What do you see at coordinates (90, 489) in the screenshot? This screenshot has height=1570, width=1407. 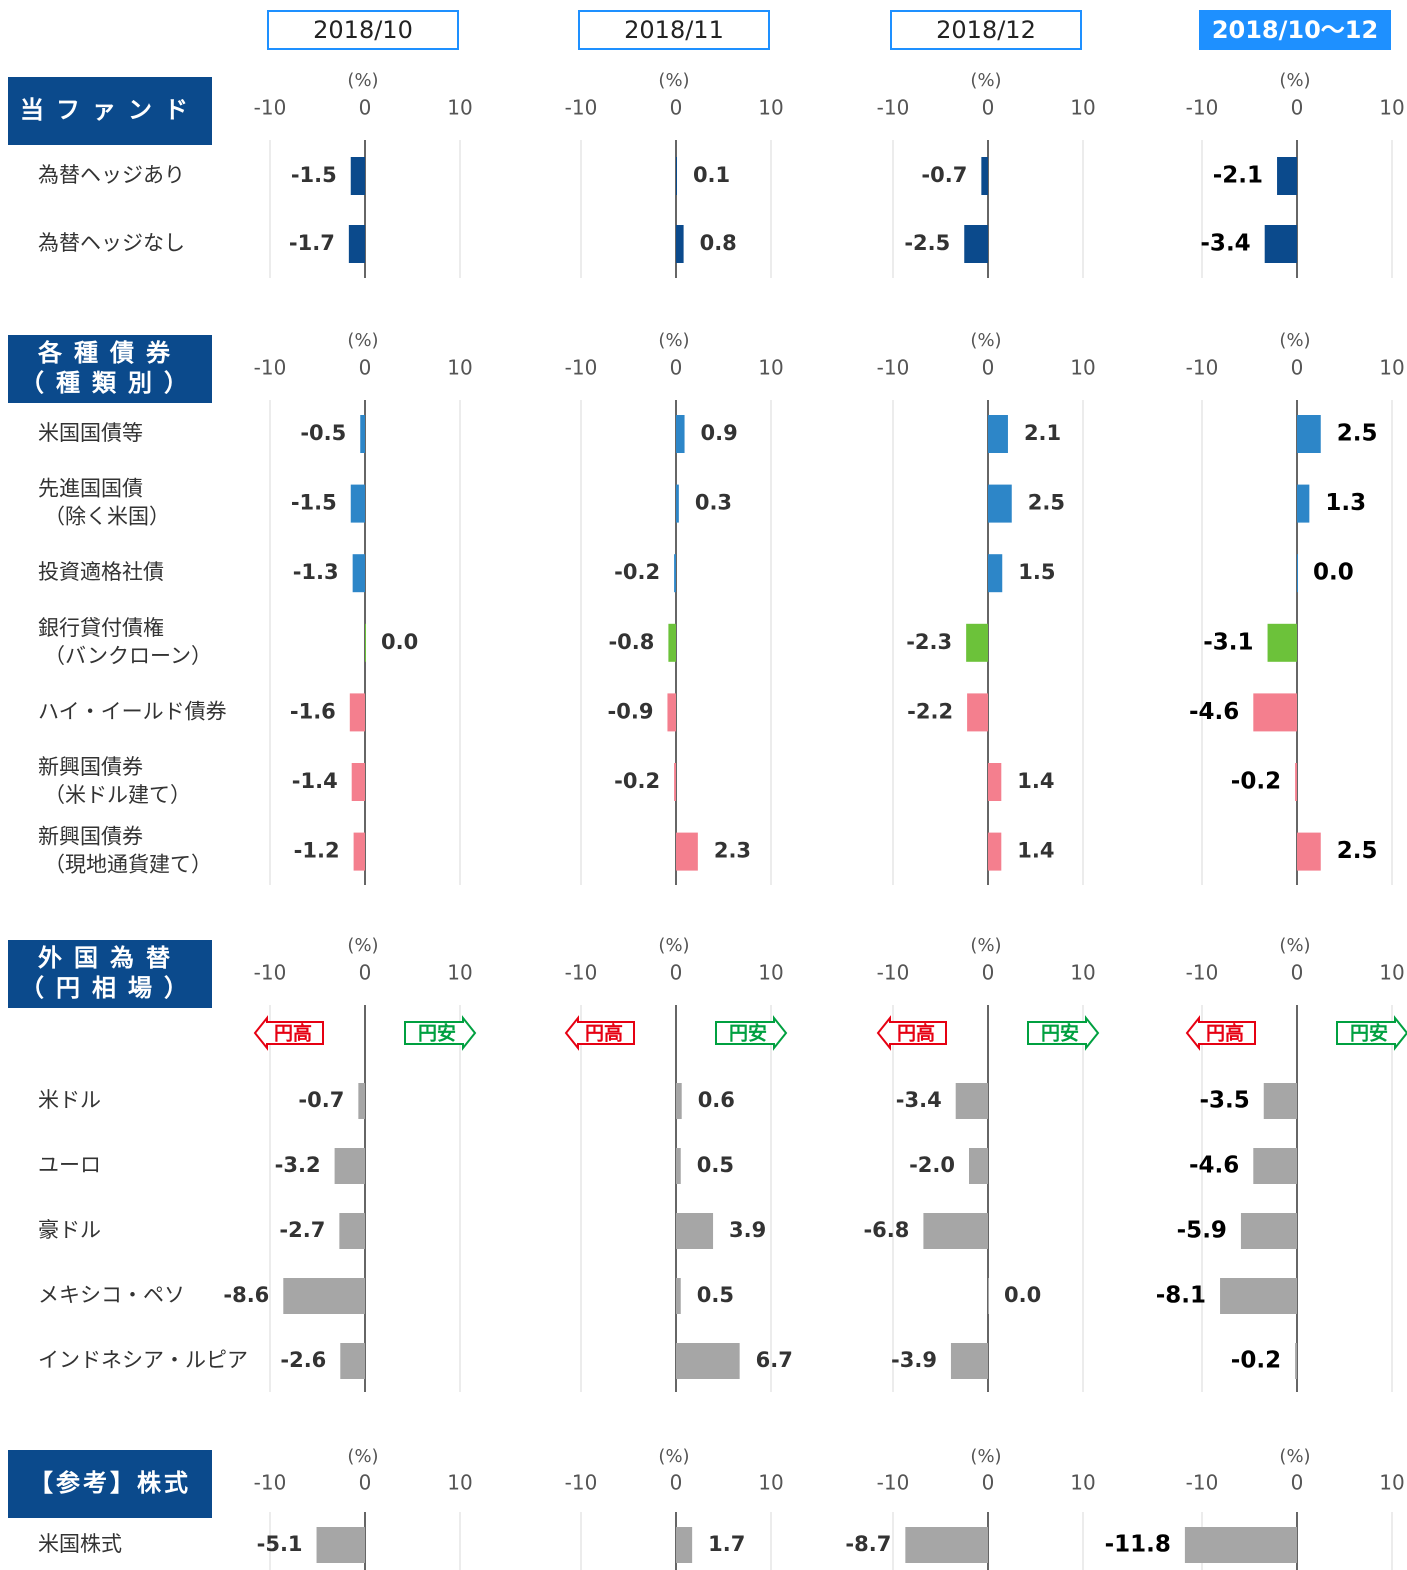 I see `category-label: 先進国国債` at bounding box center [90, 489].